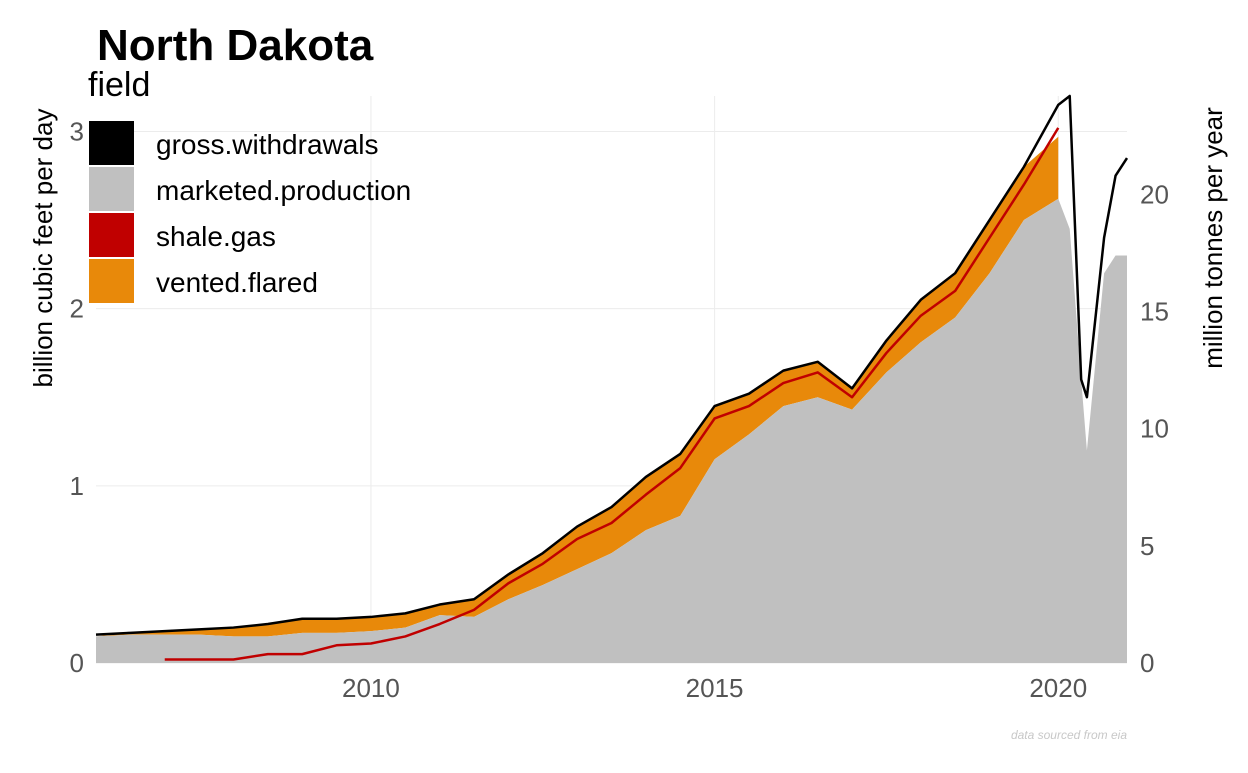 The image size is (1248, 773). I want to click on y-right-tick-label: 15, so click(1154, 312).